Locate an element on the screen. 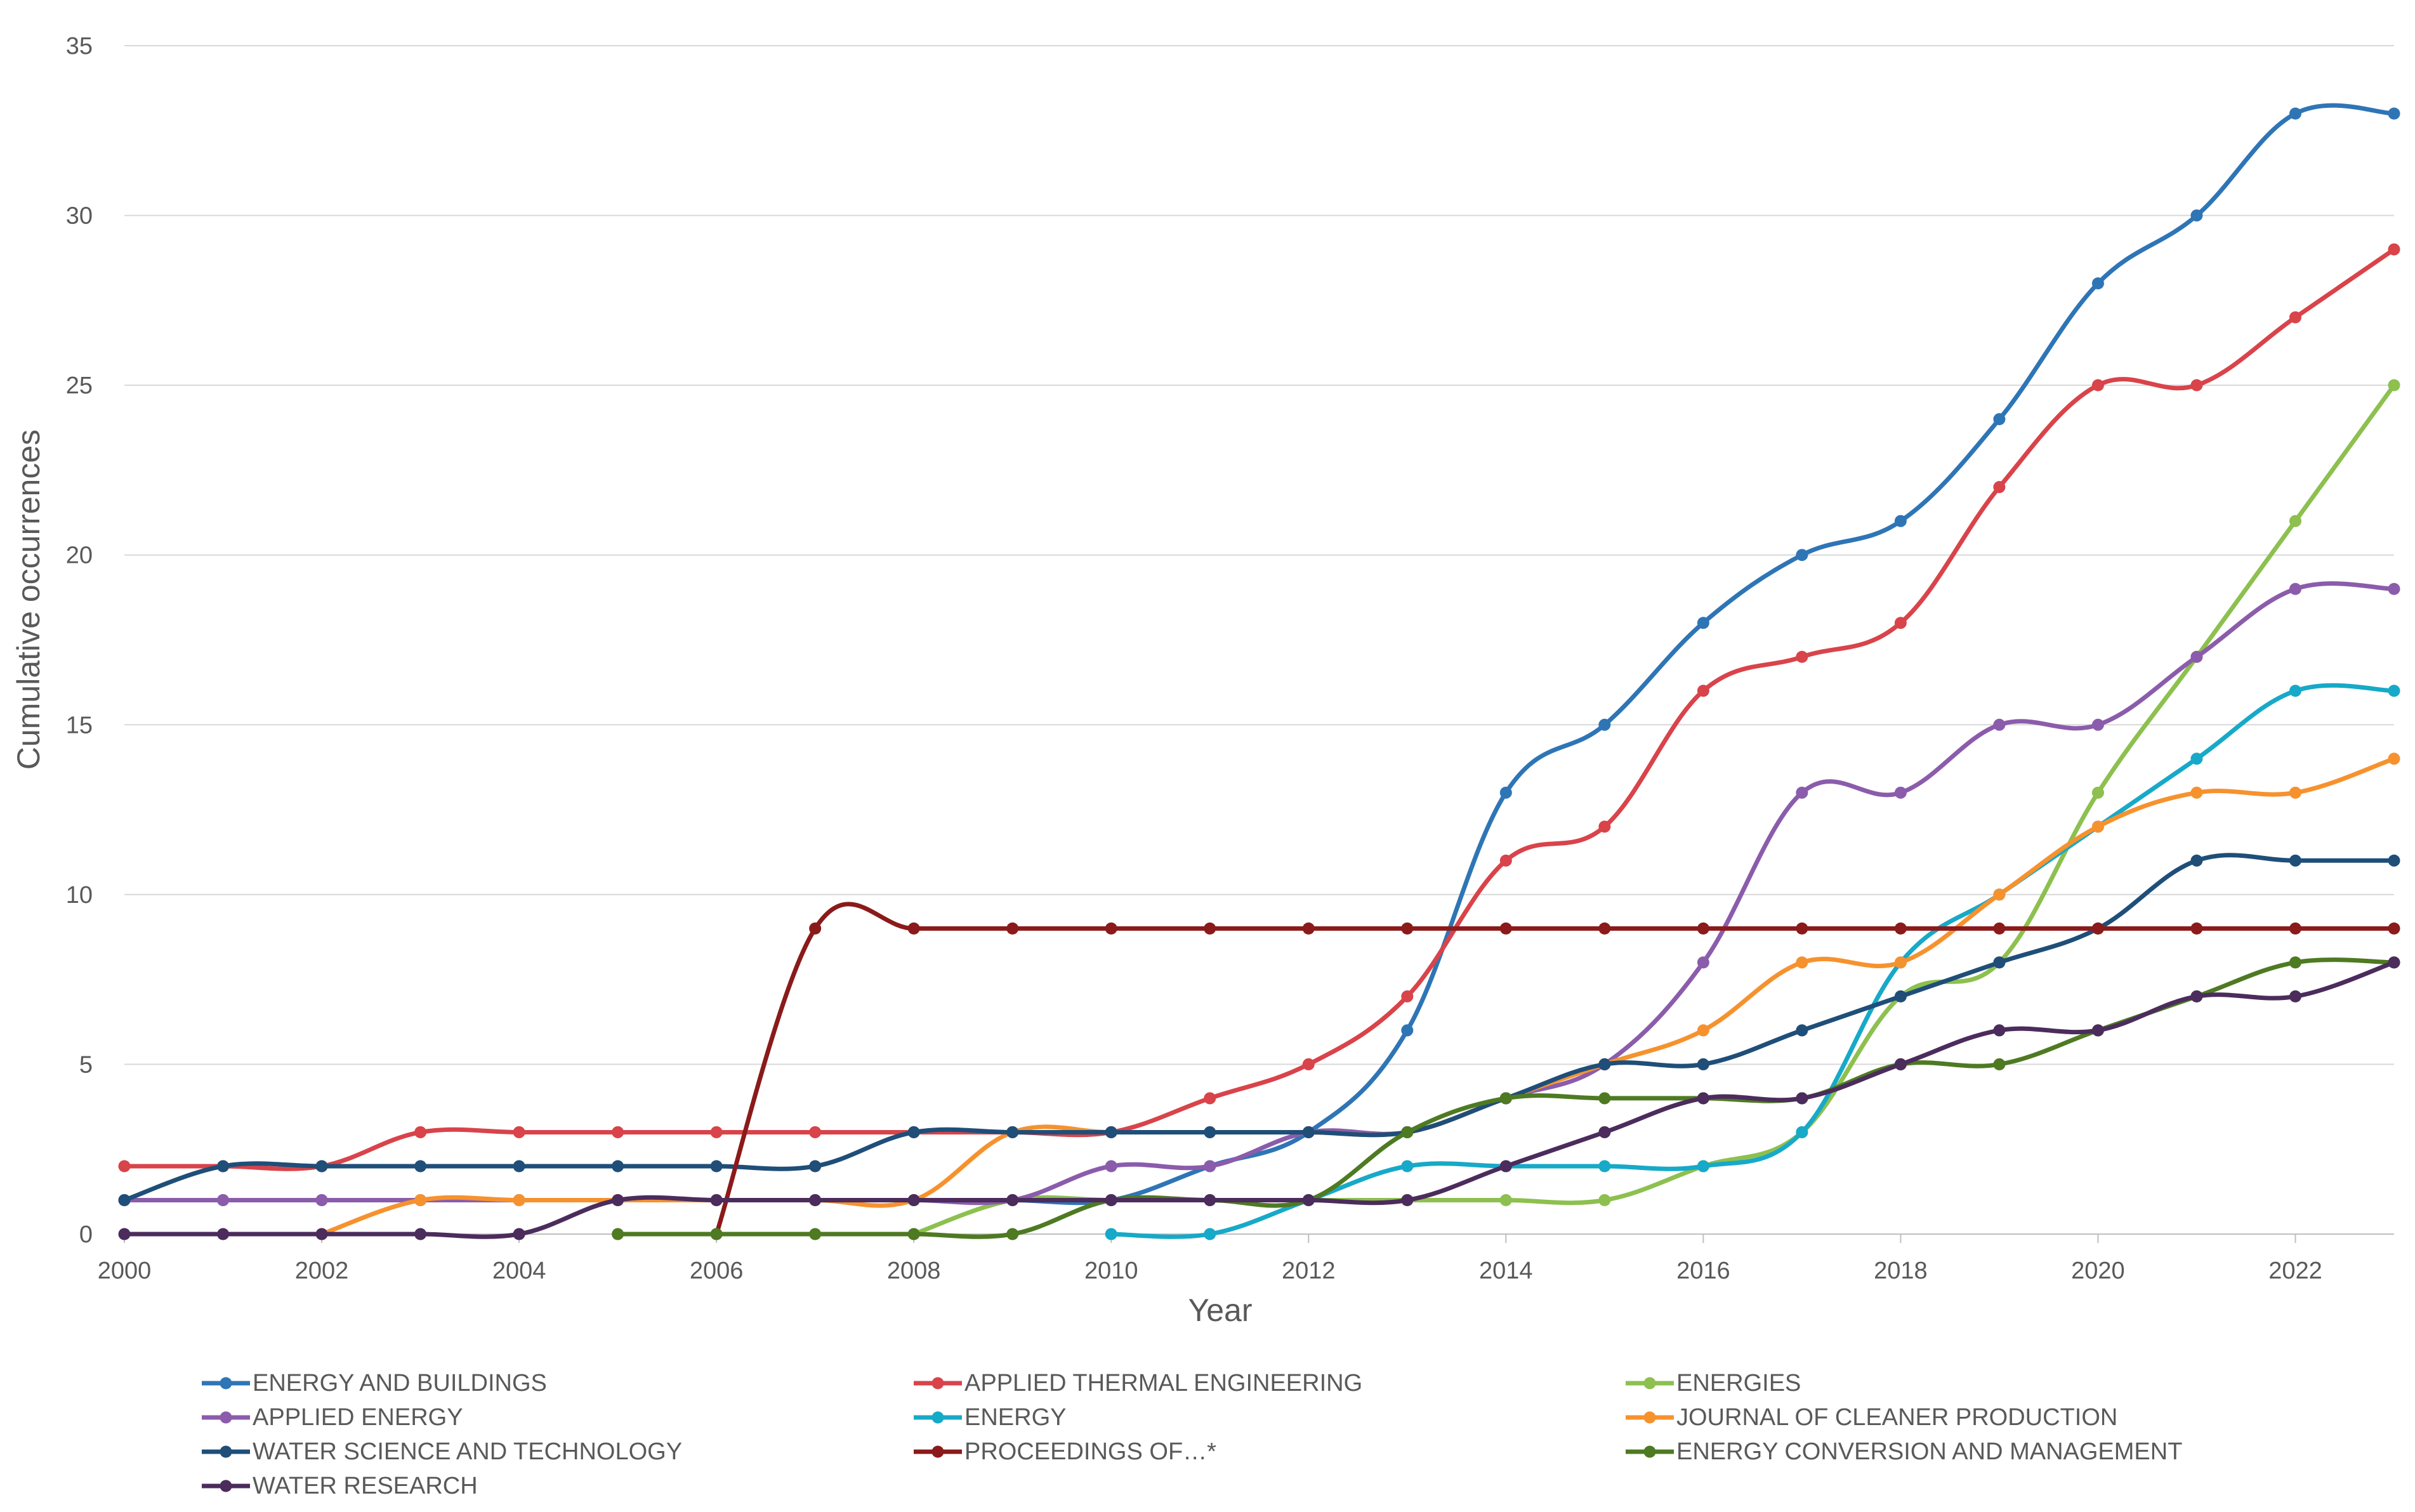 This screenshot has height=1512, width=2415. legend-item: ENERGY CONVERSION AND MANAGEMENT is located at coordinates (1904, 1452).